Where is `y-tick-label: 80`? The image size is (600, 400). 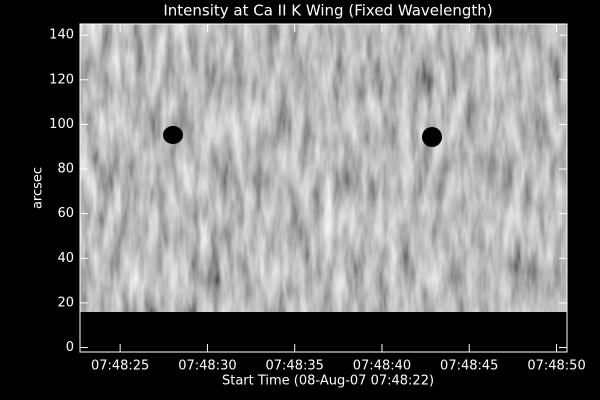 y-tick-label: 80 is located at coordinates (65, 169).